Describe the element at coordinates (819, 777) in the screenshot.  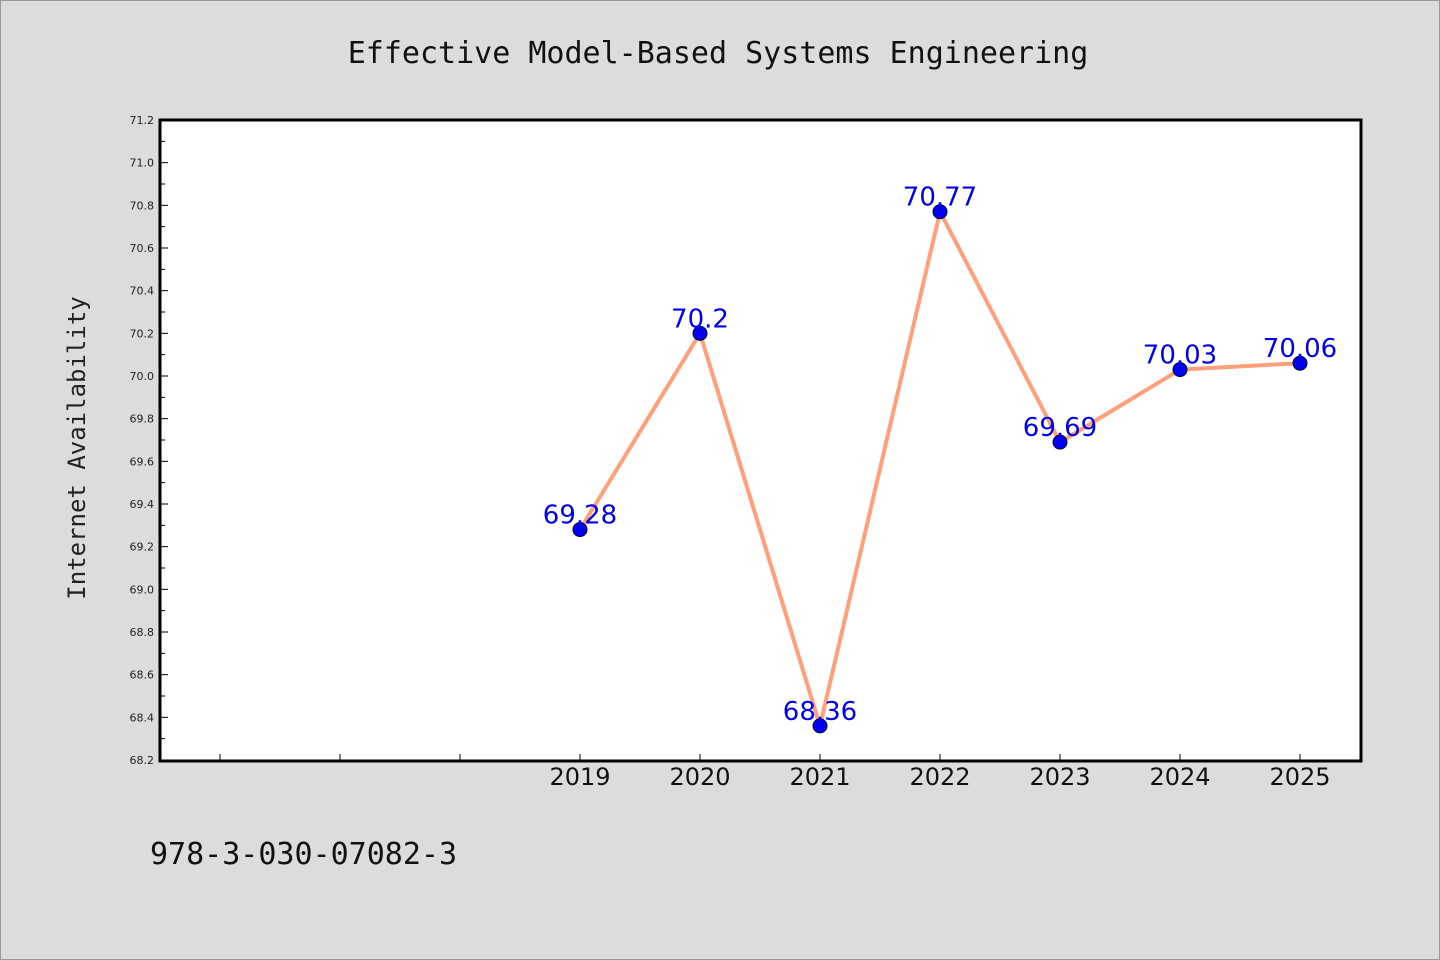
I see `x-tick-label: 2021` at that location.